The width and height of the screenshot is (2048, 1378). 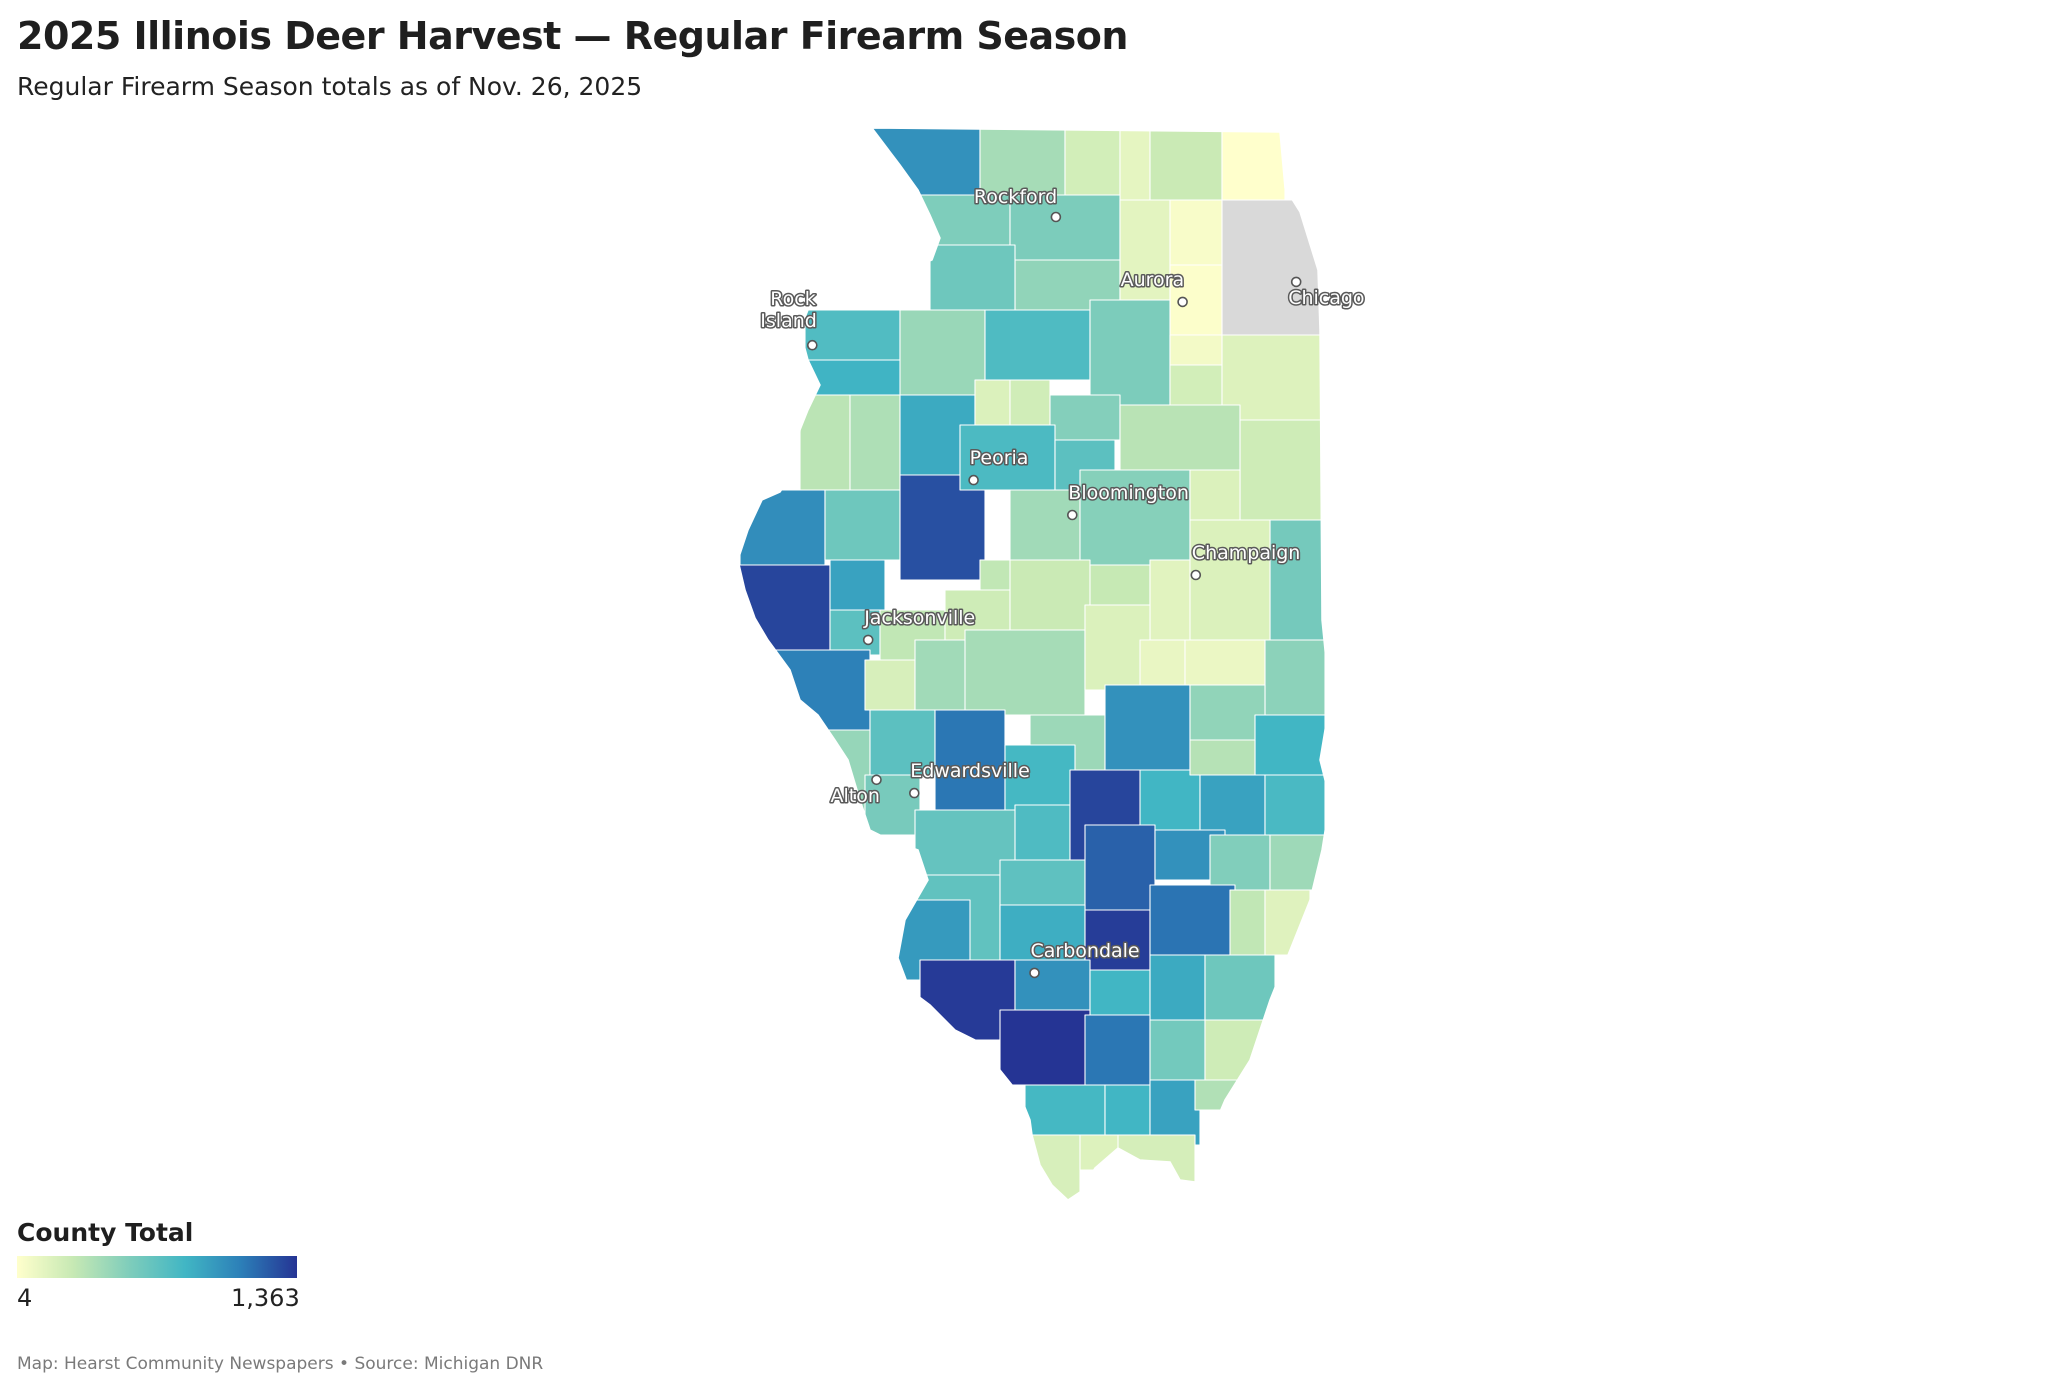 What do you see at coordinates (1042, 885) in the screenshot?
I see `county-clinton` at bounding box center [1042, 885].